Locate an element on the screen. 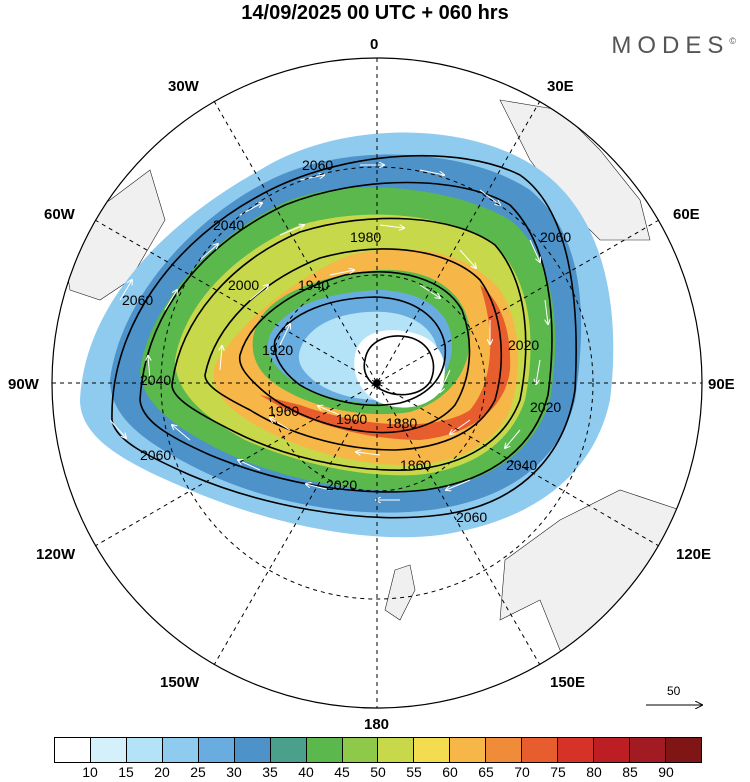  lon-label-30e: 30E is located at coordinates (560, 86).